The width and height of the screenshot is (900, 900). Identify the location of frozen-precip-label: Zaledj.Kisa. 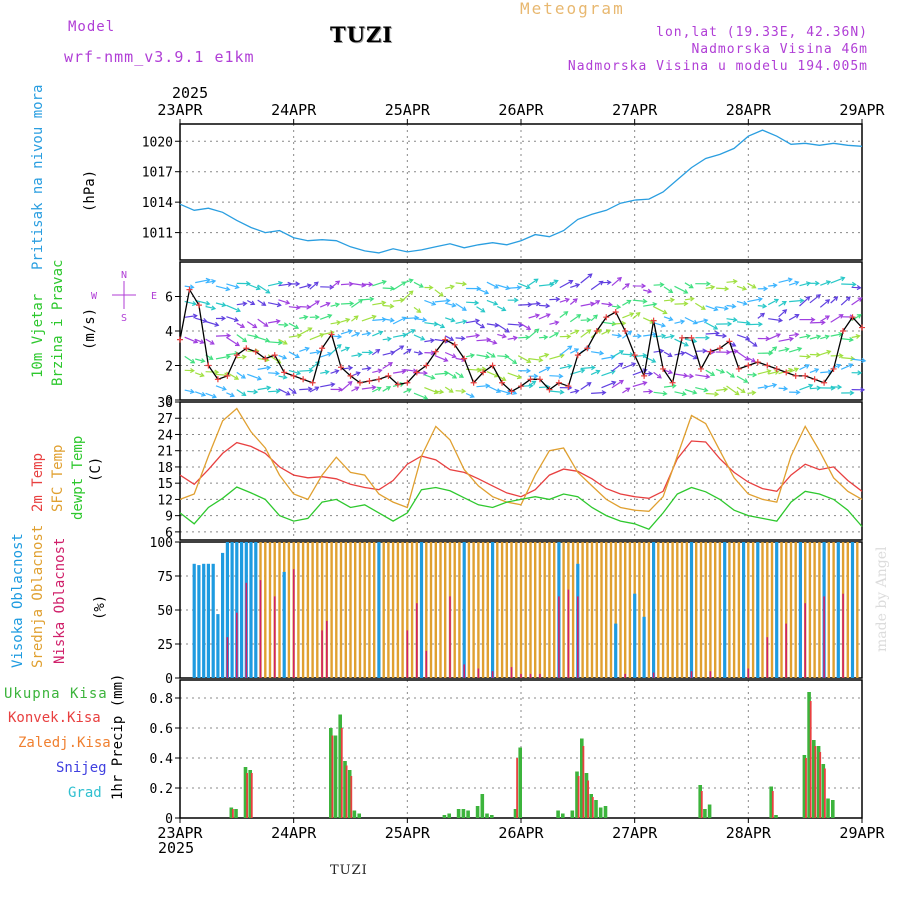
(64, 743).